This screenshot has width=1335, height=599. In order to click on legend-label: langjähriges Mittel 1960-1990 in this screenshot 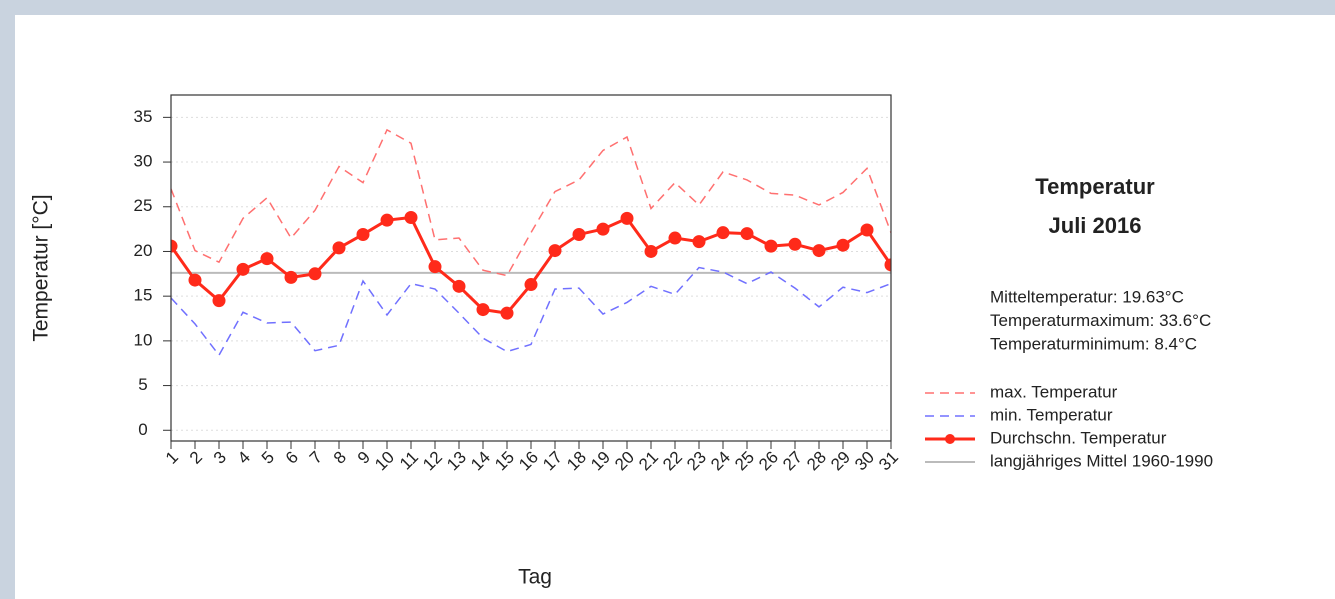, I will do `click(1101, 460)`.